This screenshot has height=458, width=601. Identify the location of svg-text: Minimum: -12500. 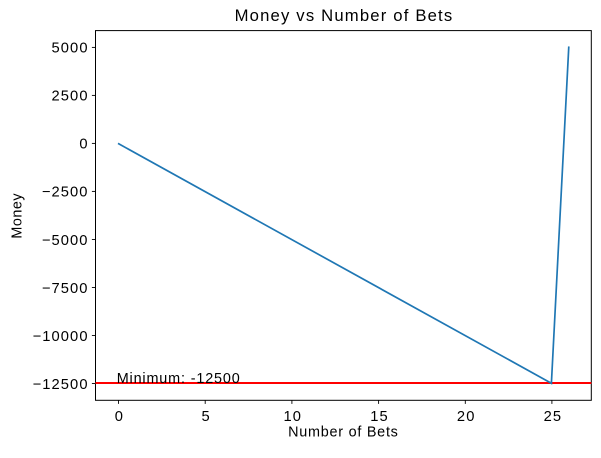
(179, 379).